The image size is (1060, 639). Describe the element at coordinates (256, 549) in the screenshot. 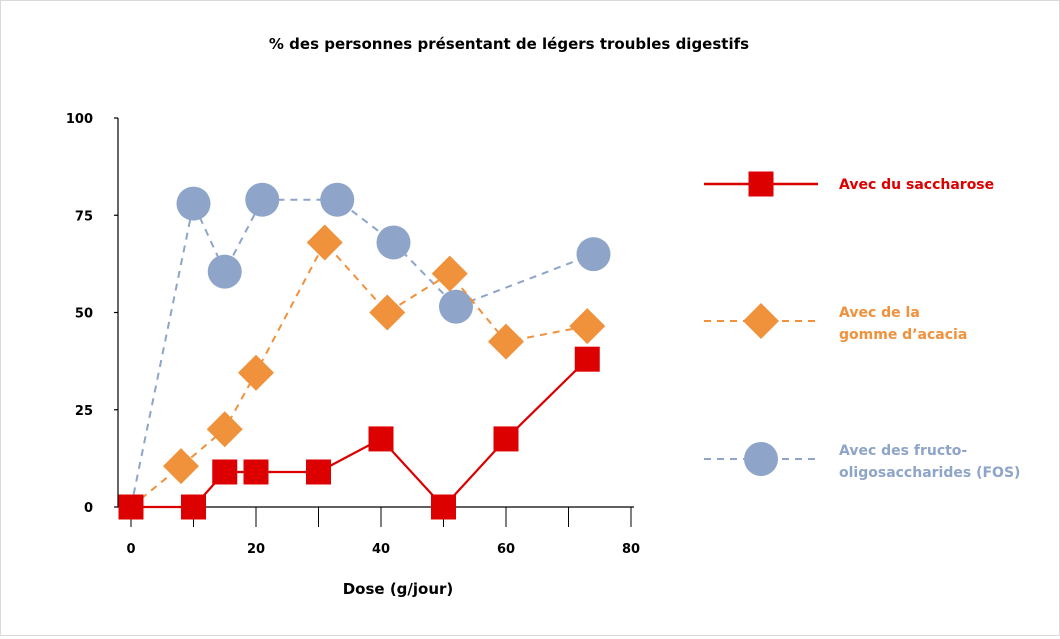

I see `x-tick-label: 20` at that location.